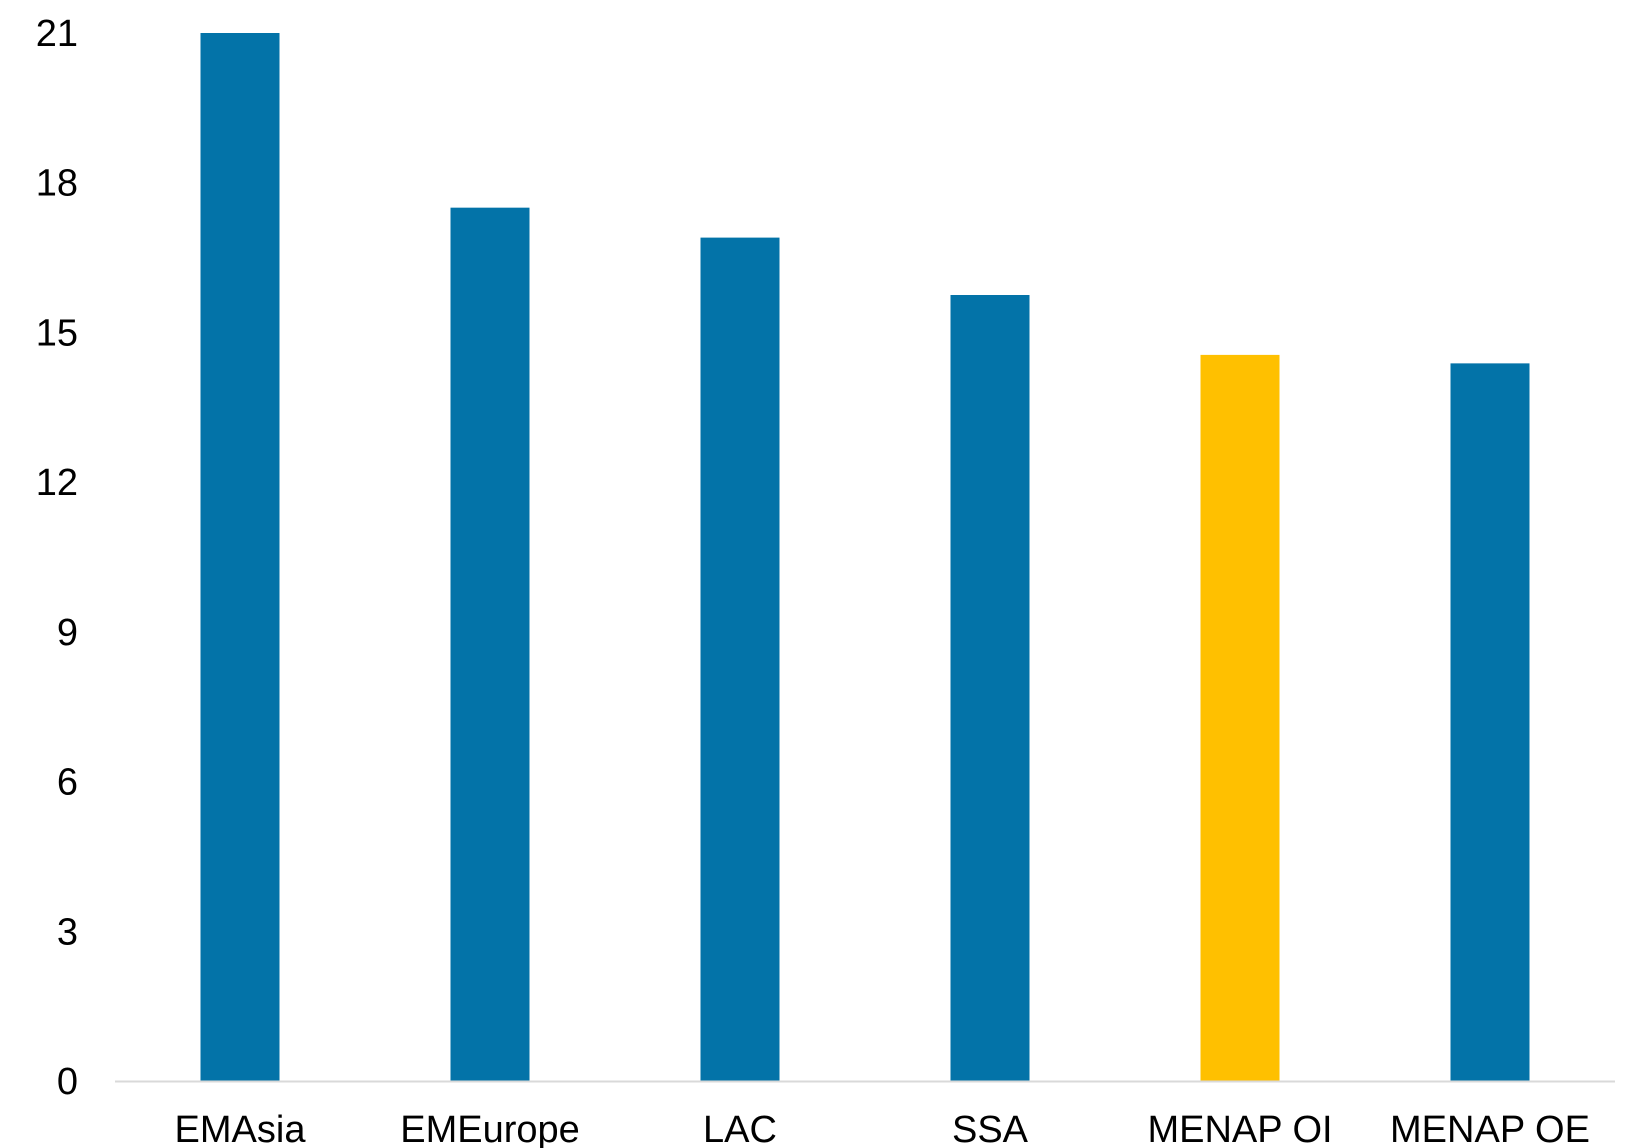  I want to click on x-tick-label: EMAsia, so click(241, 1128).